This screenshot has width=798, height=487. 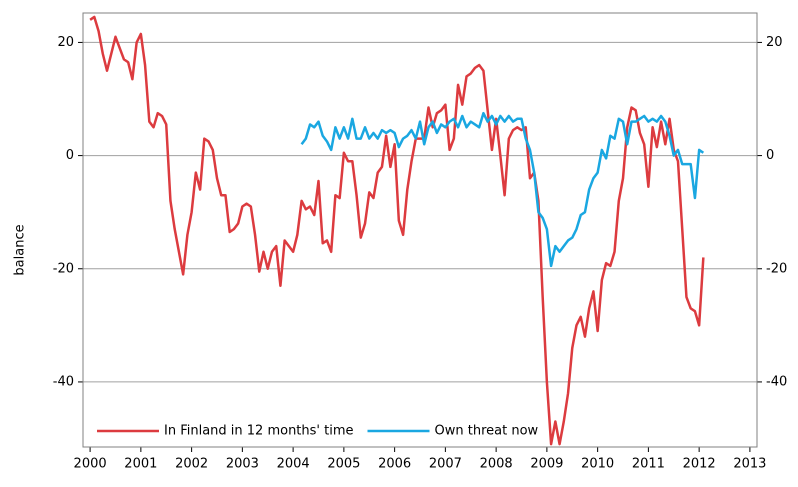 What do you see at coordinates (776, 381) in the screenshot?
I see `y2-tick-label: -40` at bounding box center [776, 381].